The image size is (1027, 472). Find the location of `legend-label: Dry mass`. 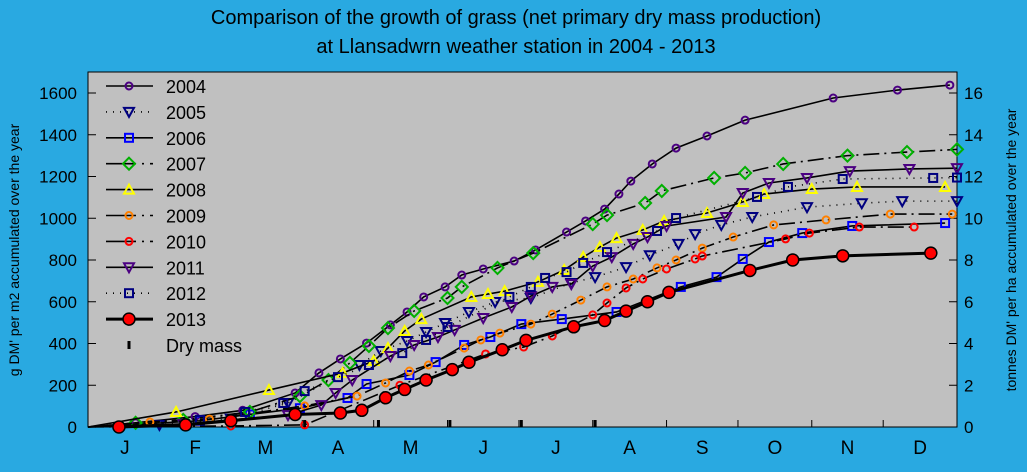

legend-label: Dry mass is located at coordinates (204, 346).